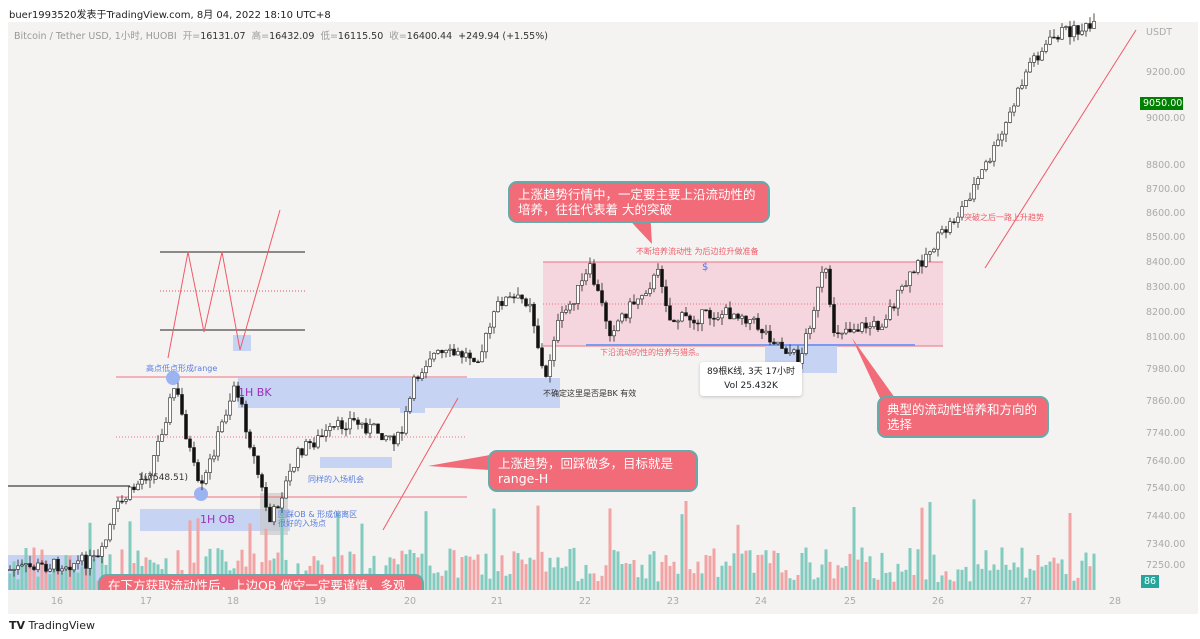 The height and width of the screenshot is (639, 1200). What do you see at coordinates (146, 601) in the screenshot?
I see `time-tick: 17` at bounding box center [146, 601].